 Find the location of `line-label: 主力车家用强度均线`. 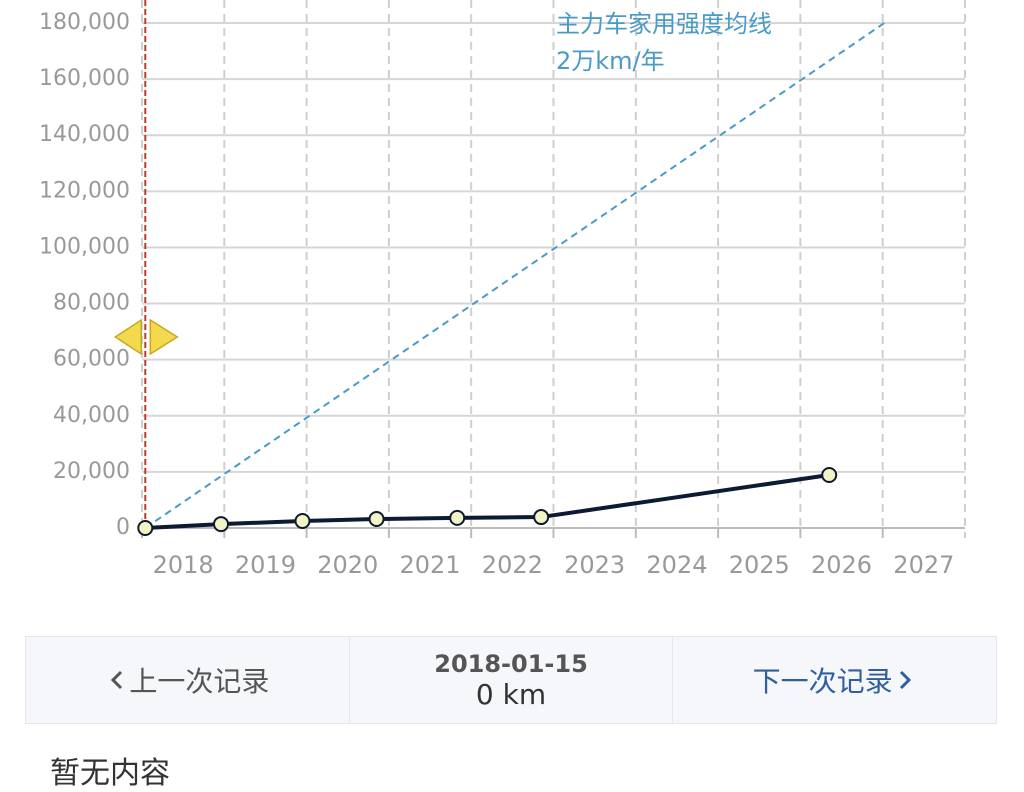

line-label: 主力车家用强度均线 is located at coordinates (664, 24).